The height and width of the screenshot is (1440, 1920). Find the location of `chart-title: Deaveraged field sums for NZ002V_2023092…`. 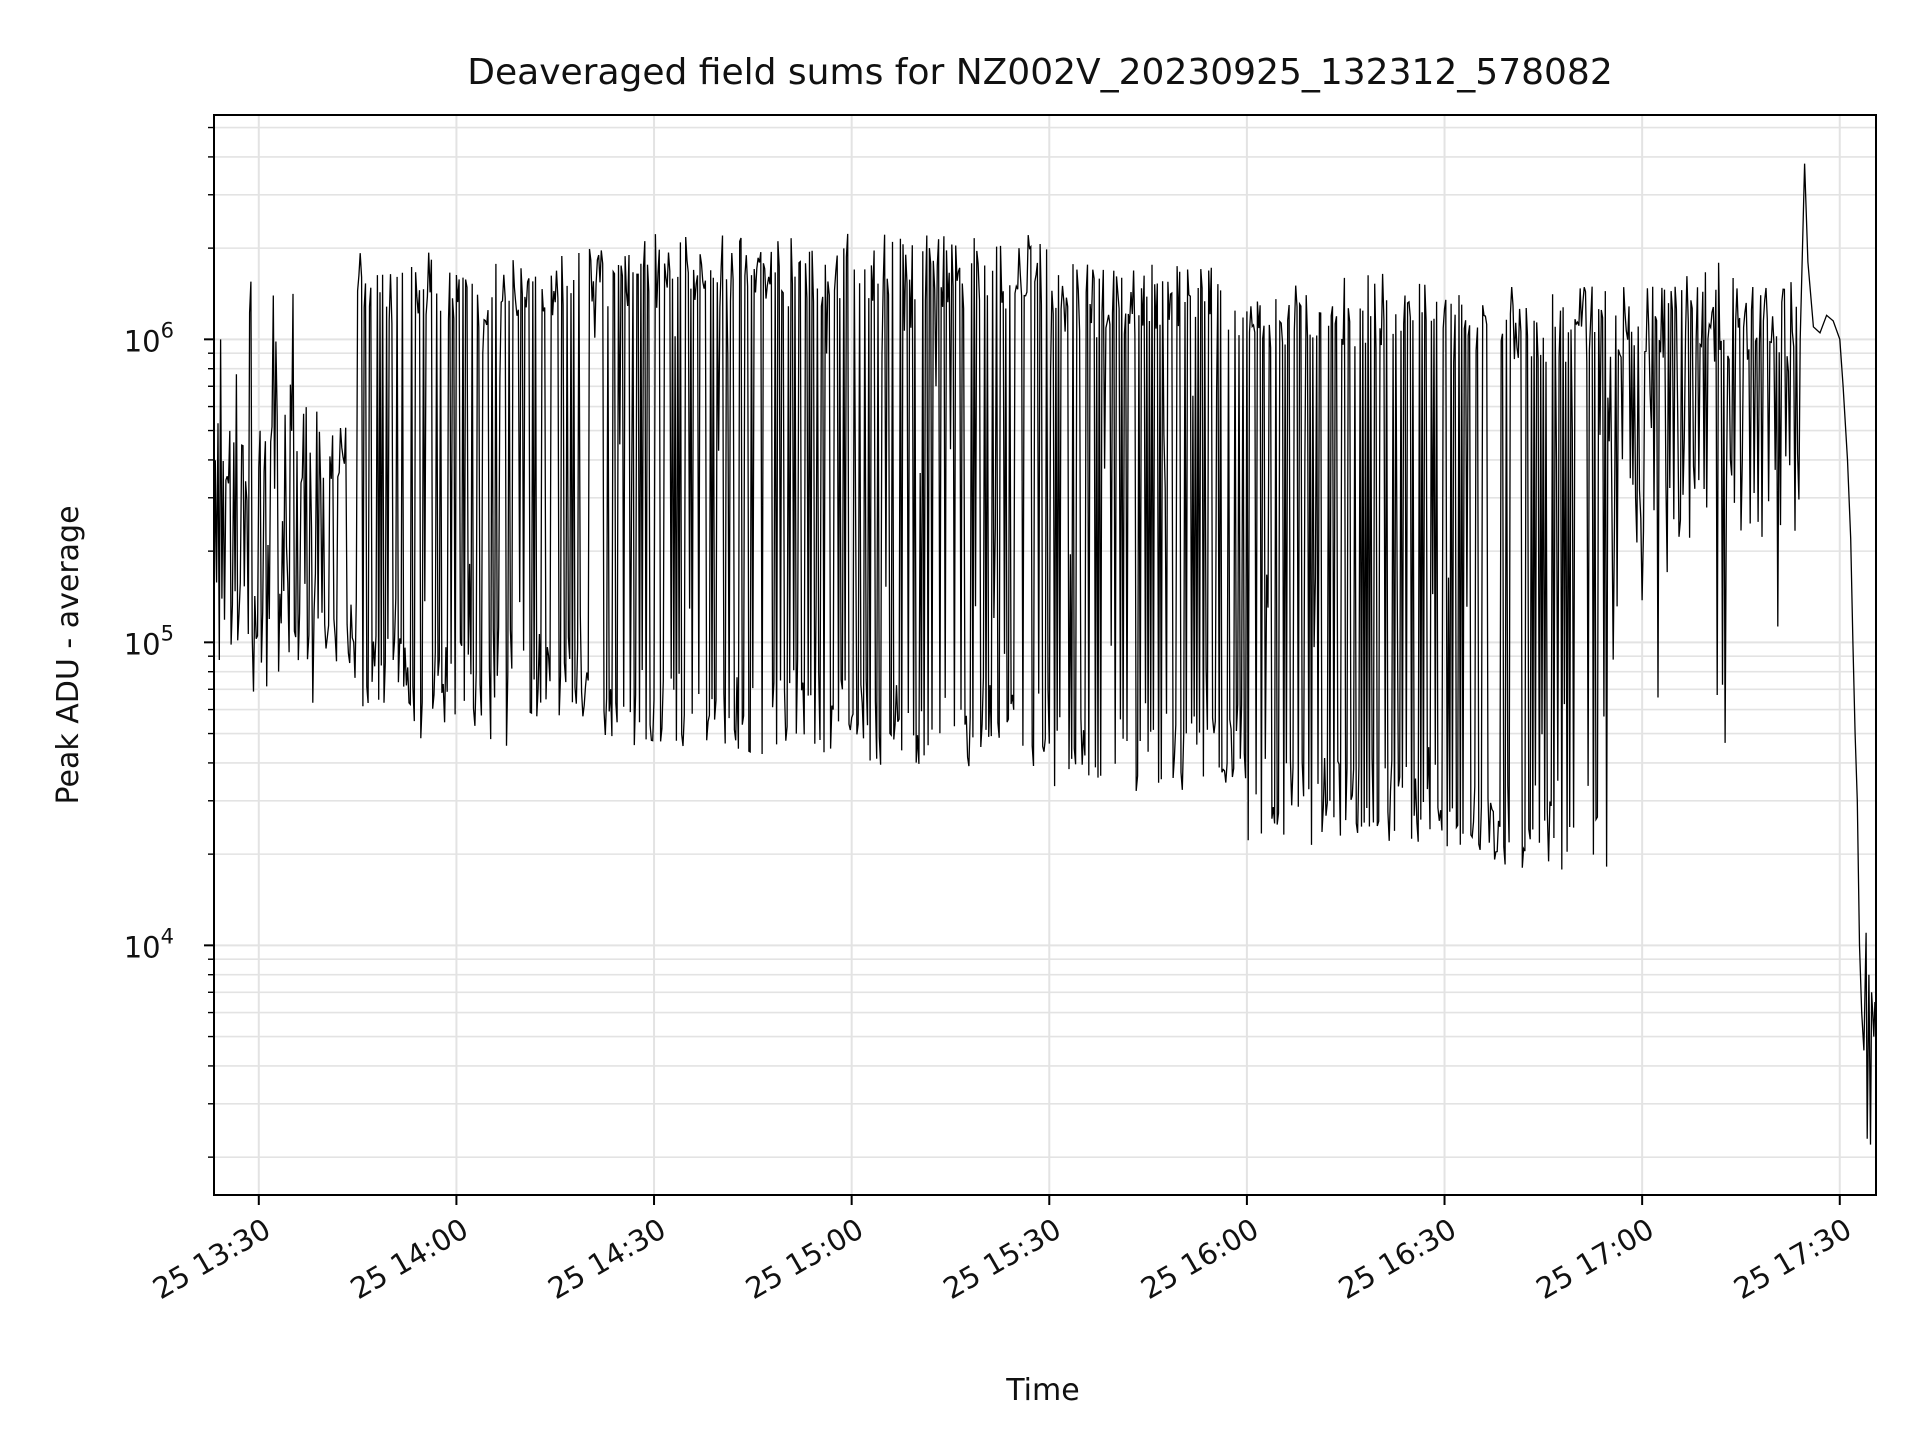

chart-title: Deaveraged field sums for NZ002V_2023092… is located at coordinates (1039, 72).